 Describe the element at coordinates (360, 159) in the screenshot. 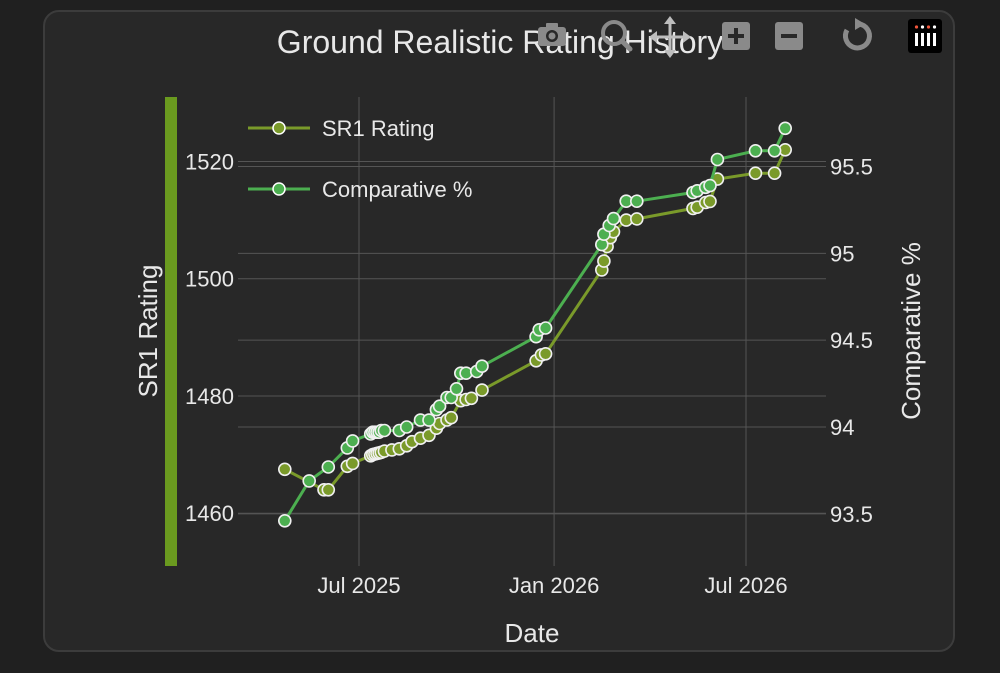

I see `legend: SR1 Rating Comparative %` at that location.